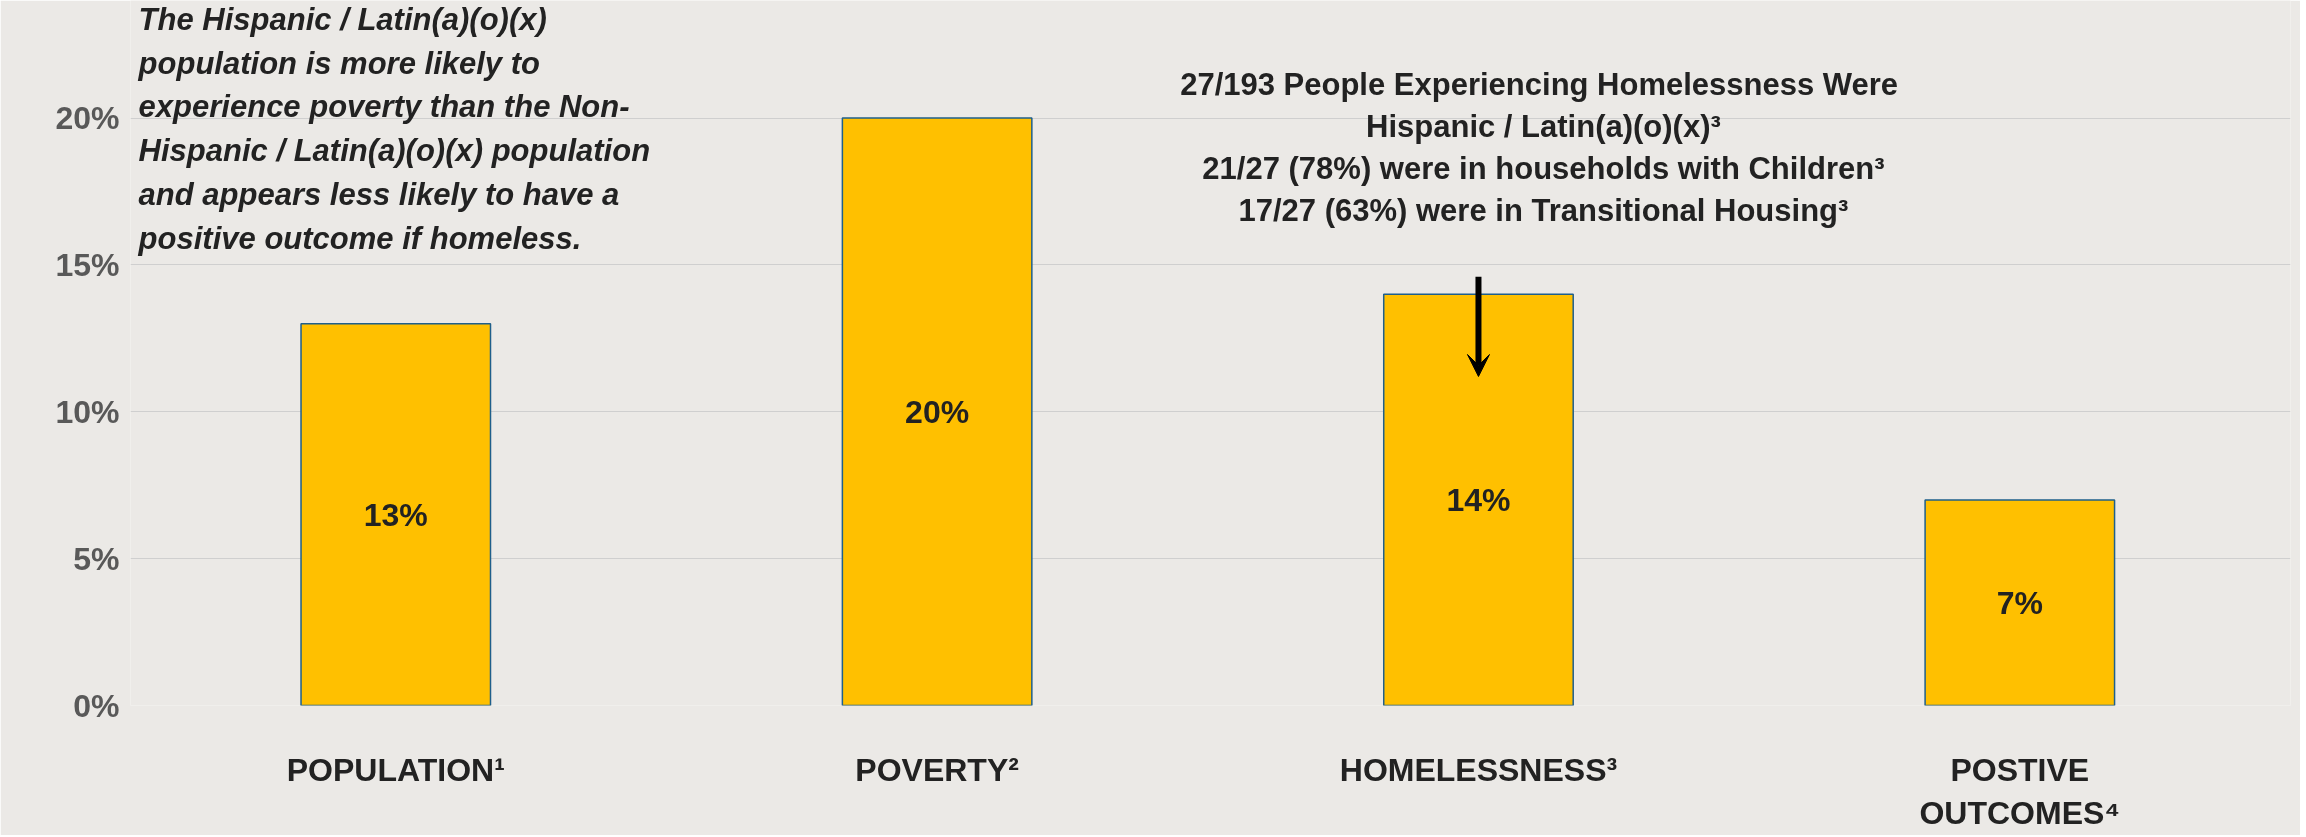  What do you see at coordinates (937, 769) in the screenshot?
I see `x-tick-label: POVERTY²` at bounding box center [937, 769].